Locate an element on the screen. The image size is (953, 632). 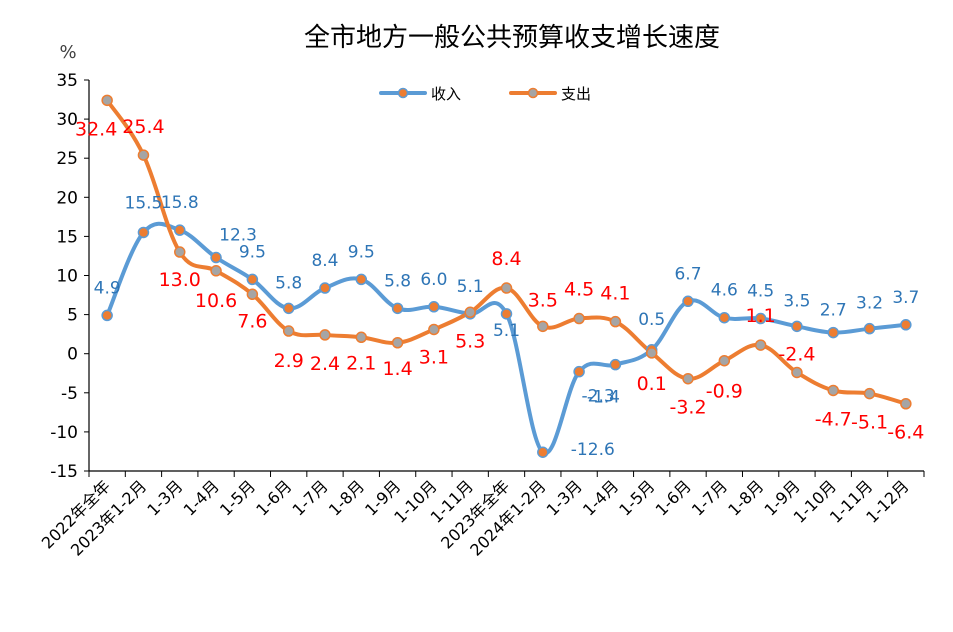
data-label-expense: 7.6 is located at coordinates (252, 321).